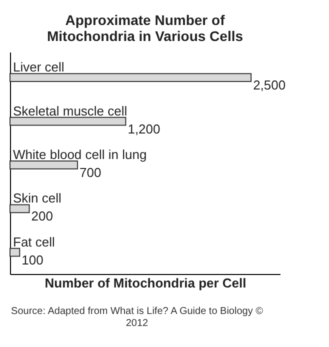 The width and height of the screenshot is (329, 347). Describe the element at coordinates (42, 216) in the screenshot. I see `data-label: 200` at that location.